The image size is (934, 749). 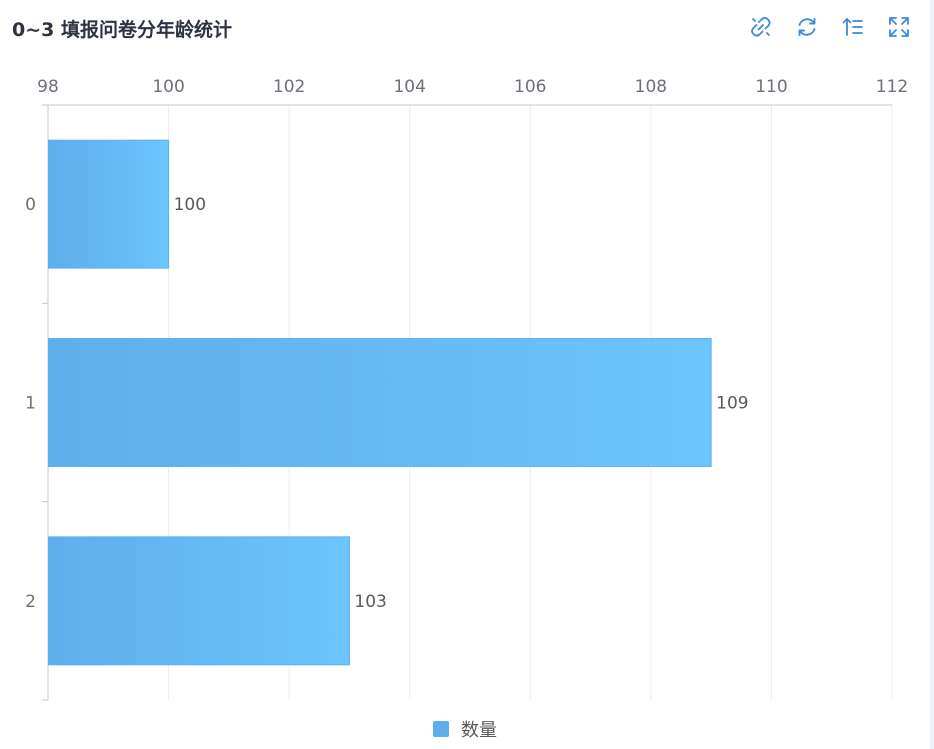 What do you see at coordinates (830, 27) in the screenshot?
I see `chart-toolbar` at bounding box center [830, 27].